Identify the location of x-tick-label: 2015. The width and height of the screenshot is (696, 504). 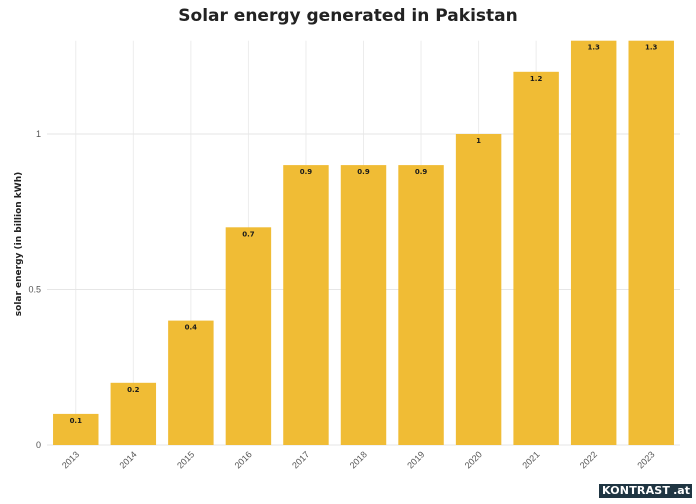
(185, 459).